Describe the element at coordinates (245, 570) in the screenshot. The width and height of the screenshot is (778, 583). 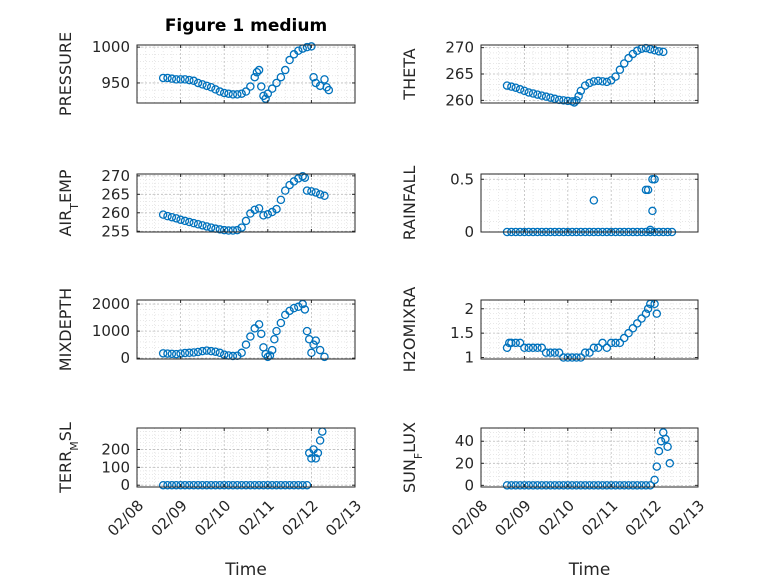
I see `x-axis-label: Time` at that location.